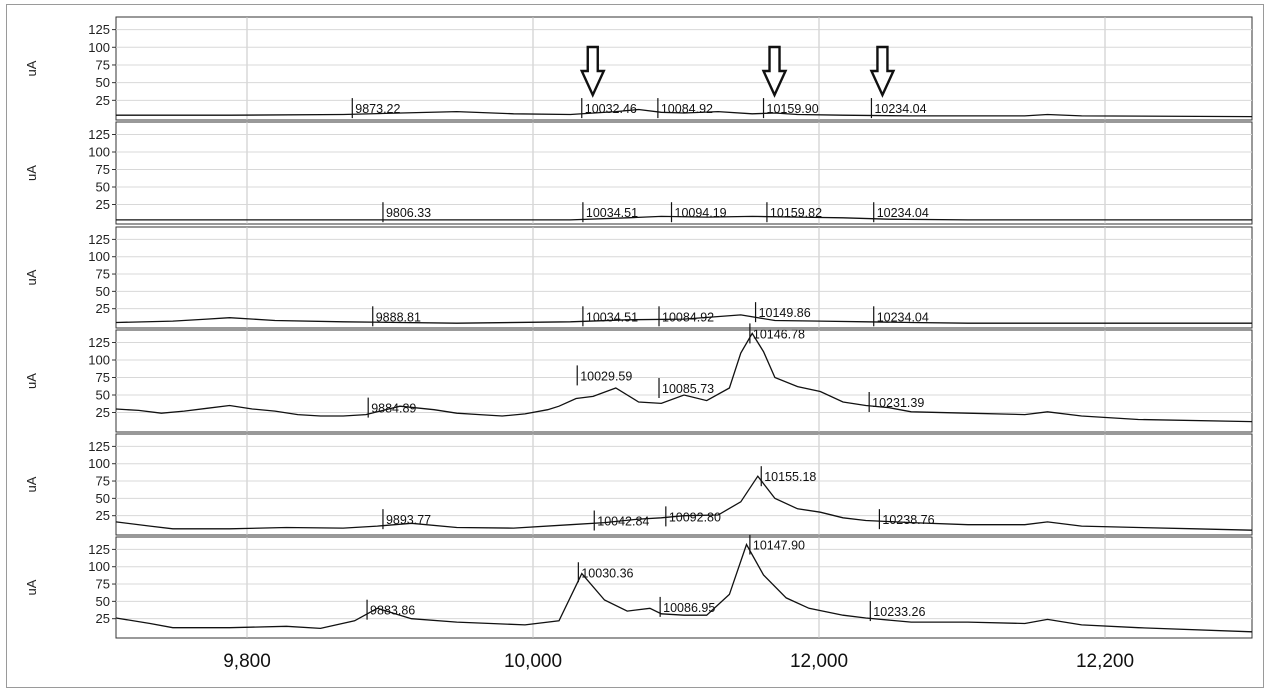 This screenshot has height=690, width=1269. I want to click on peak-label: 10159.82, so click(796, 213).